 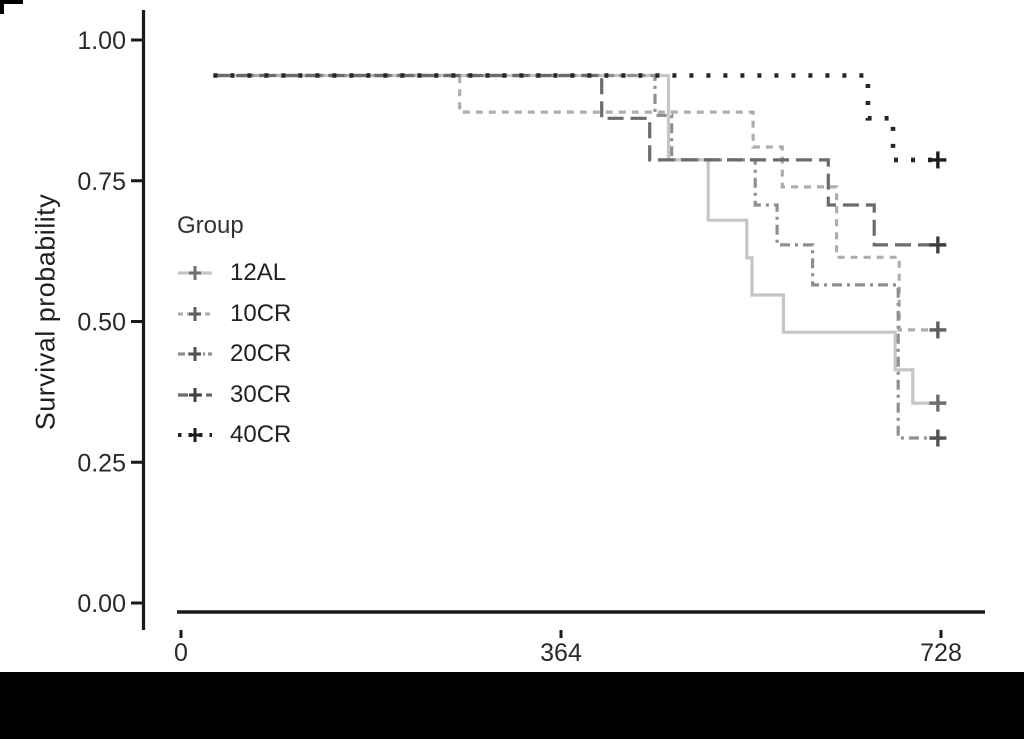 What do you see at coordinates (258, 273) in the screenshot?
I see `legend-label-12al: 12AL` at bounding box center [258, 273].